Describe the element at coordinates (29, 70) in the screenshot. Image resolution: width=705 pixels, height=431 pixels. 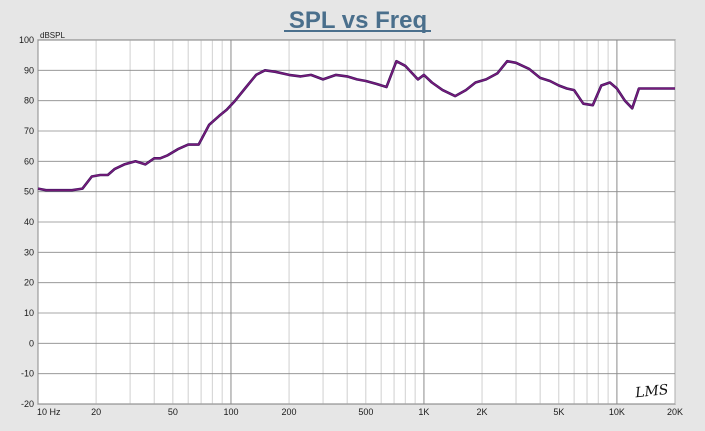
I see `y-tick-label: 90` at that location.